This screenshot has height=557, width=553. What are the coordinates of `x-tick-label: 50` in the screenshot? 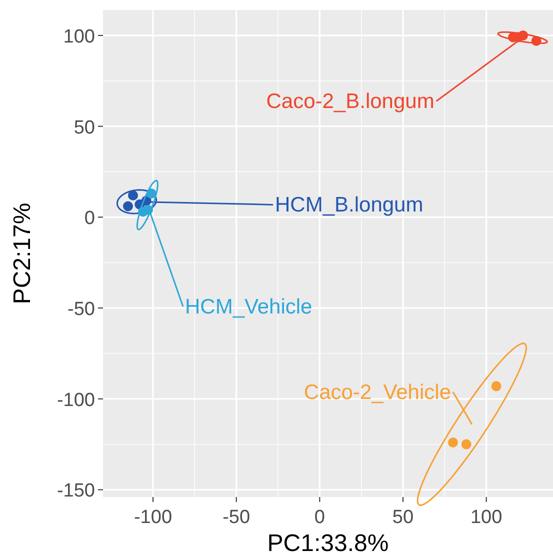 It's located at (403, 517).